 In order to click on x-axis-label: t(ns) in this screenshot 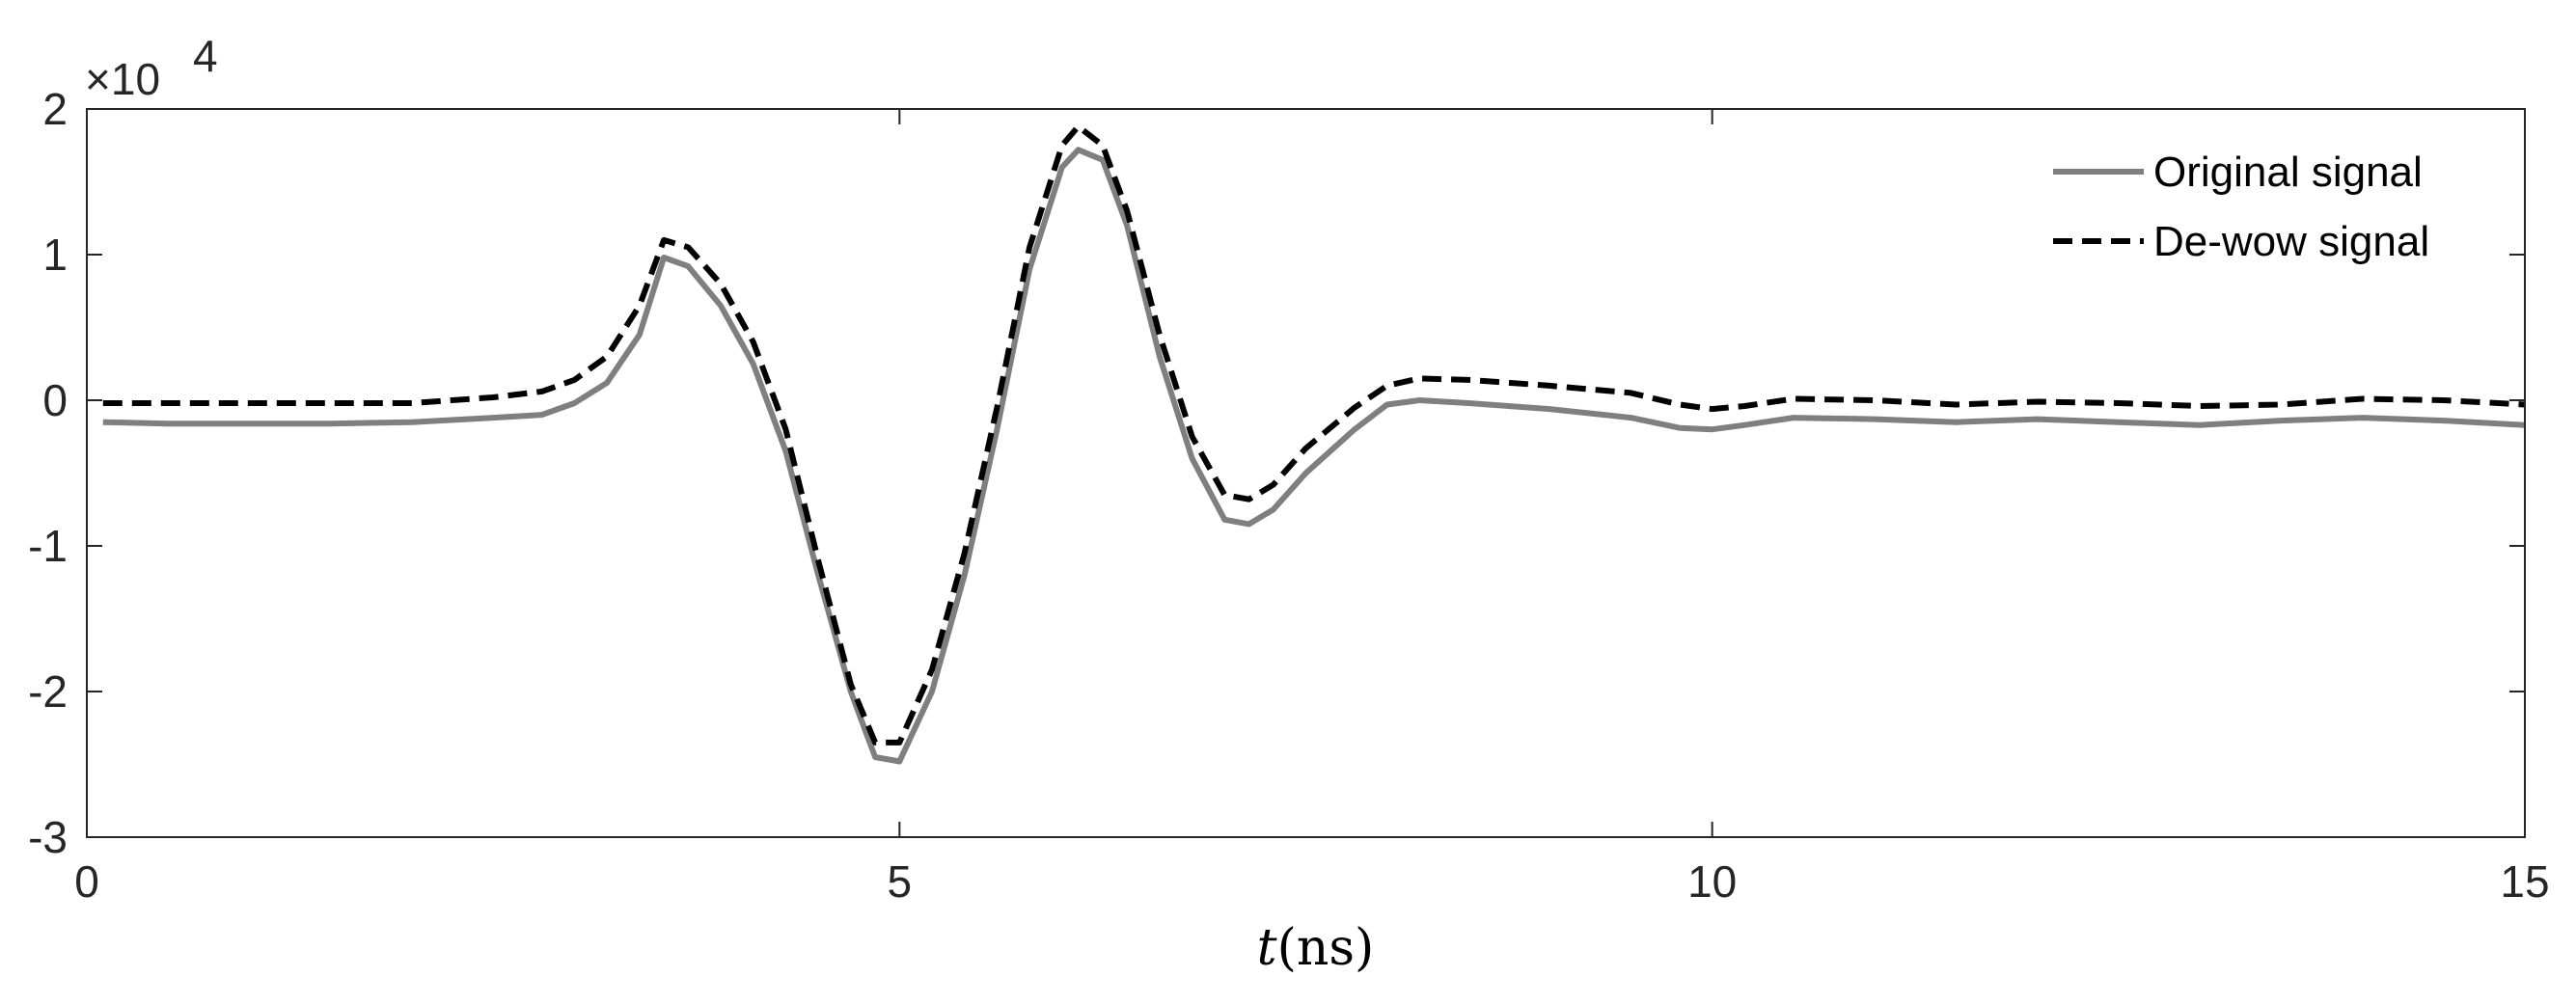, I will do `click(1316, 948)`.